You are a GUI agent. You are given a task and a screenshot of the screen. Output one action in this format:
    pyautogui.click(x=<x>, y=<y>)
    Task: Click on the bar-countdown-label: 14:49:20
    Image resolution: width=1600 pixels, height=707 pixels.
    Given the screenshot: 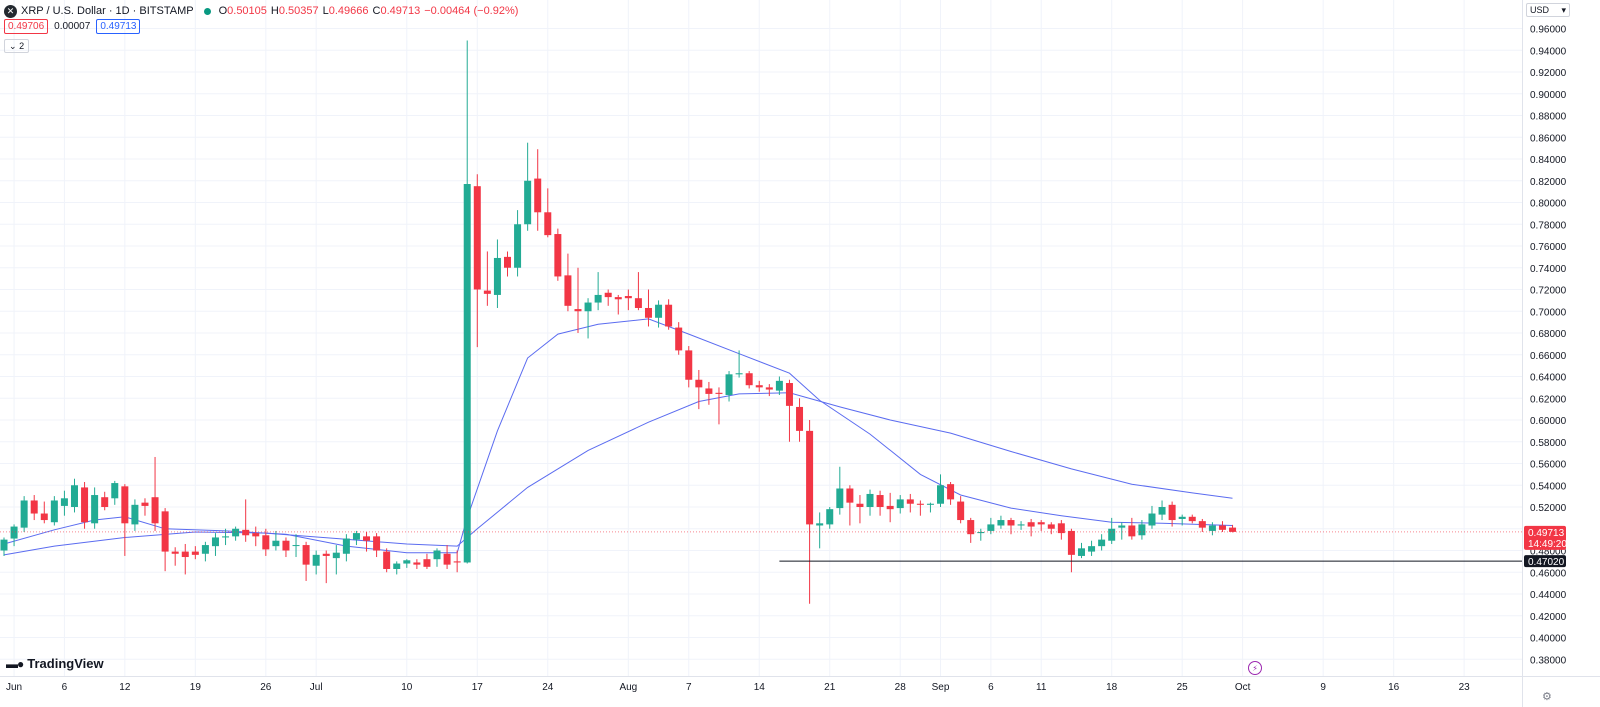 What is the action you would take?
    pyautogui.click(x=1547, y=544)
    